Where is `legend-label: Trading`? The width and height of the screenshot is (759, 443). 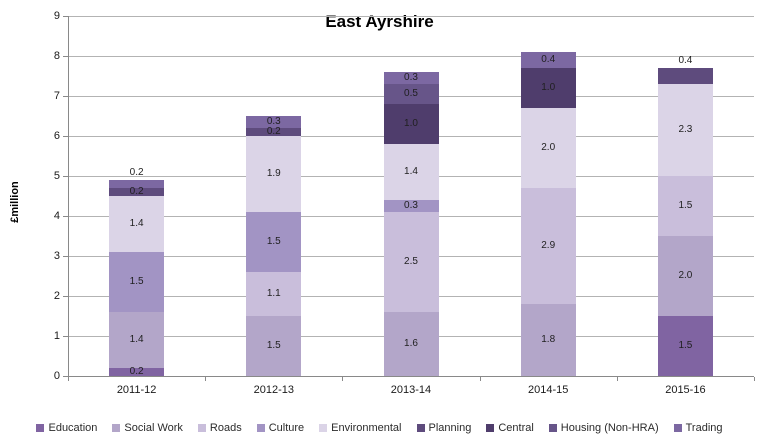 legend-label: Trading is located at coordinates (704, 428).